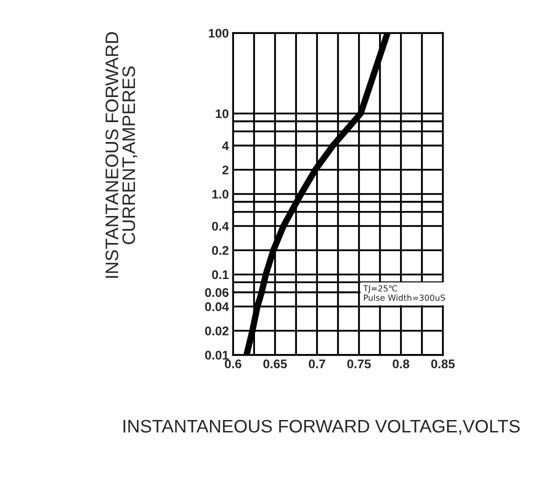 Image resolution: width=555 pixels, height=493 pixels. What do you see at coordinates (322, 427) in the screenshot?
I see `x-axis-title: INSTANTANEOUS FORWARD VOLTAGE,VOLTS` at bounding box center [322, 427].